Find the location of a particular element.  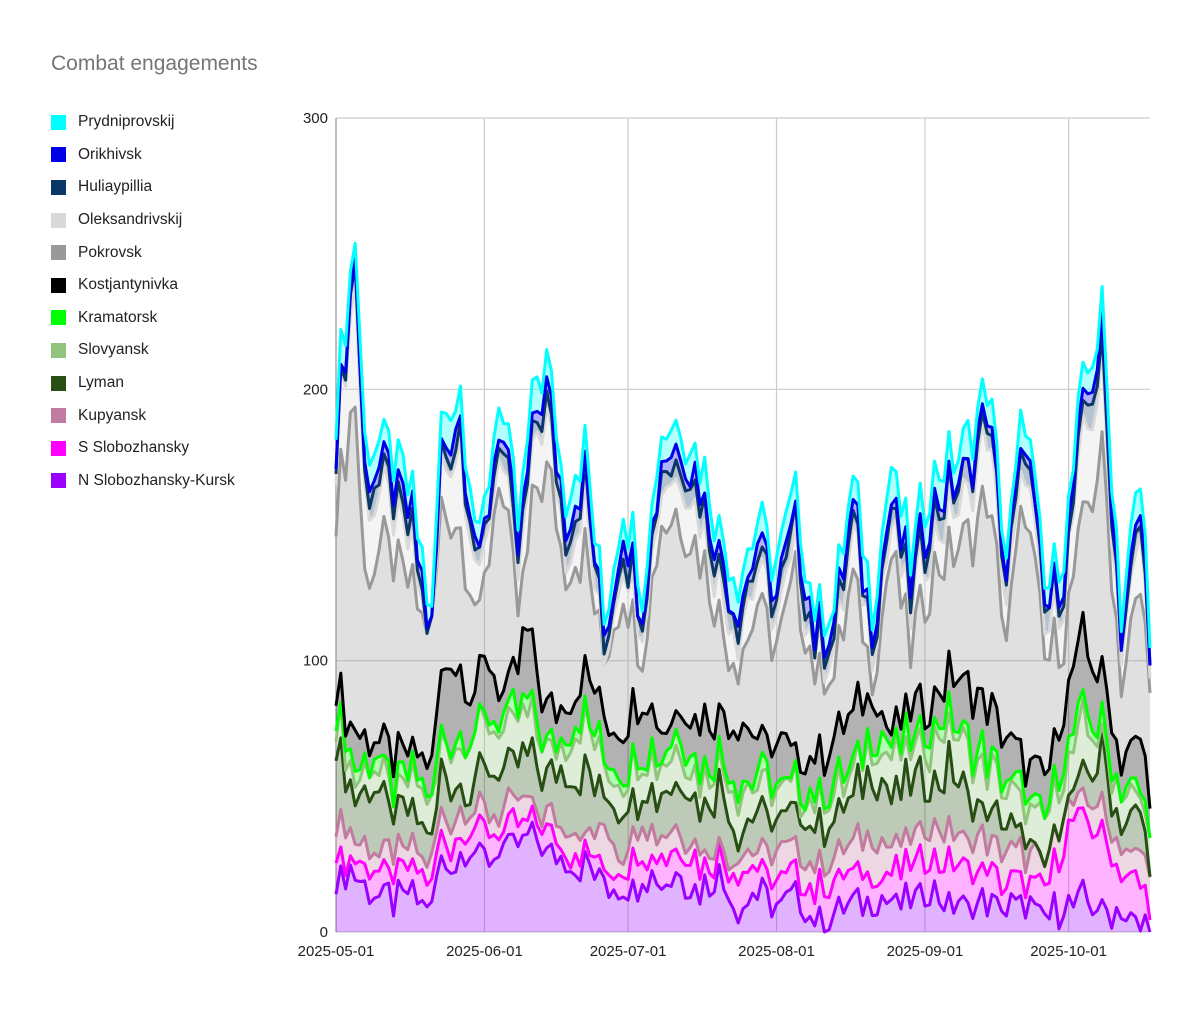

legend-swatch-kostjantynivka is located at coordinates (58, 285).